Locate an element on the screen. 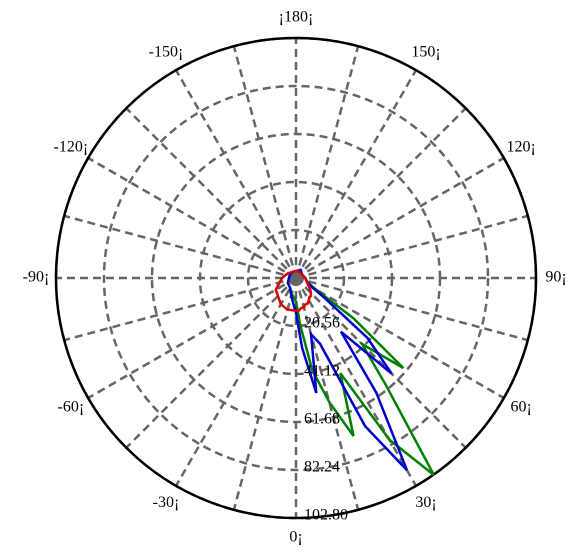 This screenshot has height=553, width=580. theta-tick-label: 0¡ is located at coordinates (295, 537).